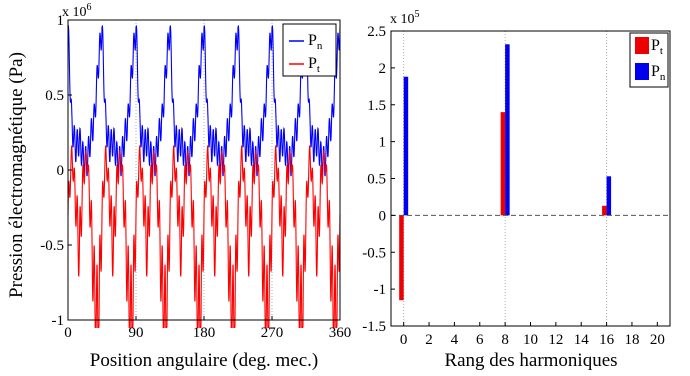 The height and width of the screenshot is (376, 690). I want to click on left-x-tick-label: 270, so click(272, 333).